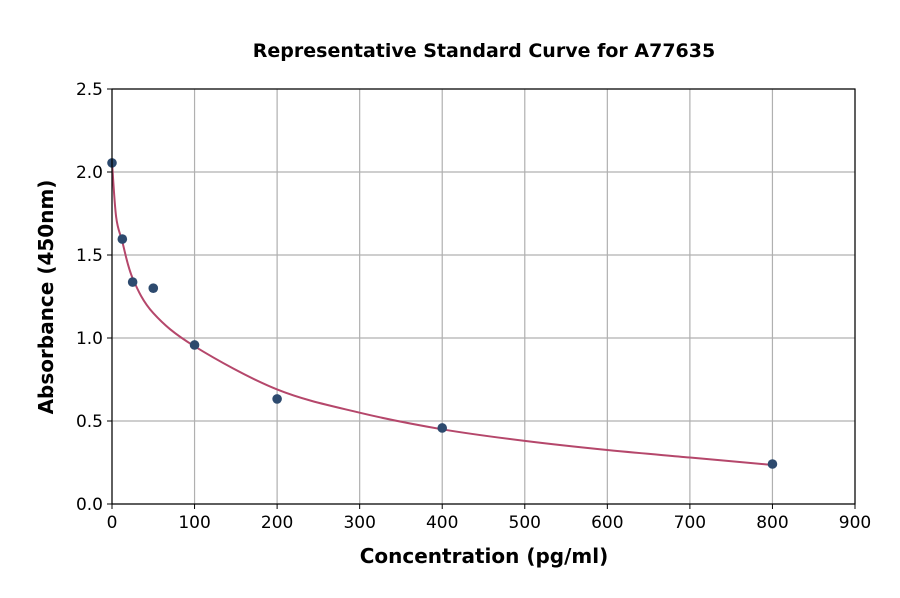 The width and height of the screenshot is (900, 598). I want to click on x-tick-label: 0, so click(112, 523).